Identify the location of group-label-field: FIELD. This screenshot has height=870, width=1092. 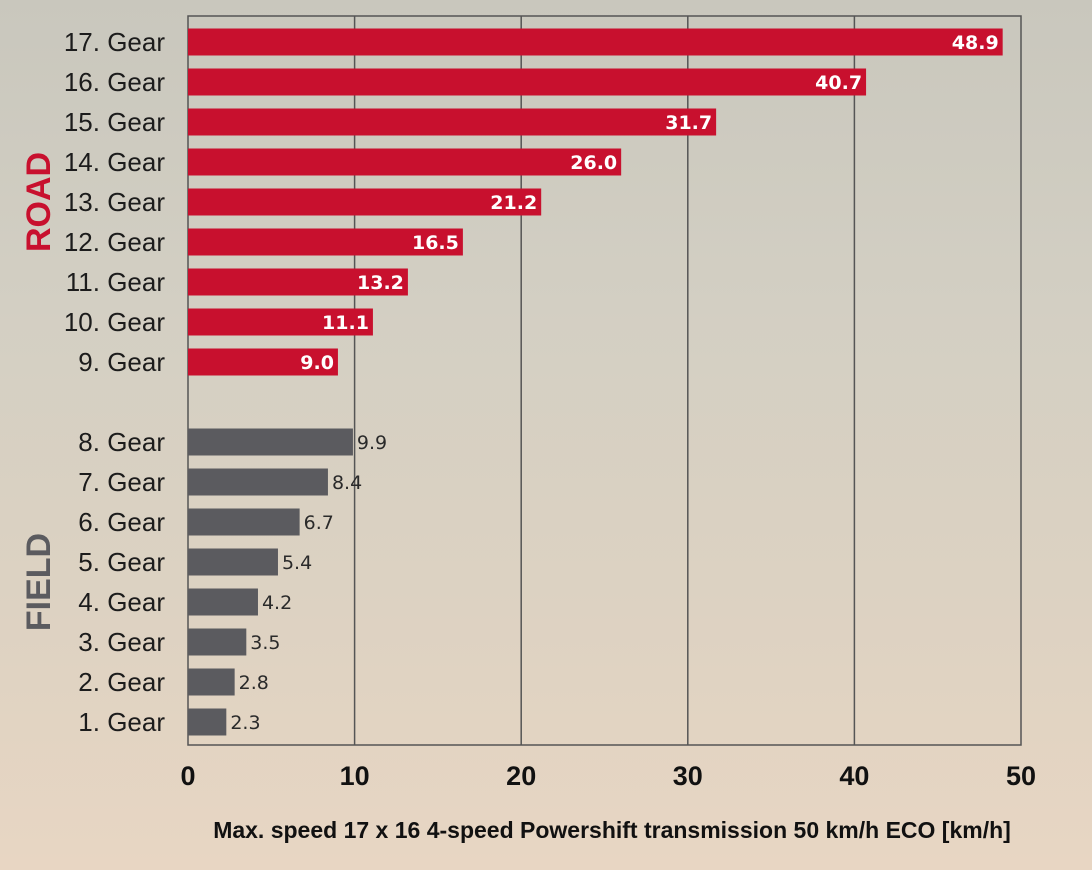
(39, 582).